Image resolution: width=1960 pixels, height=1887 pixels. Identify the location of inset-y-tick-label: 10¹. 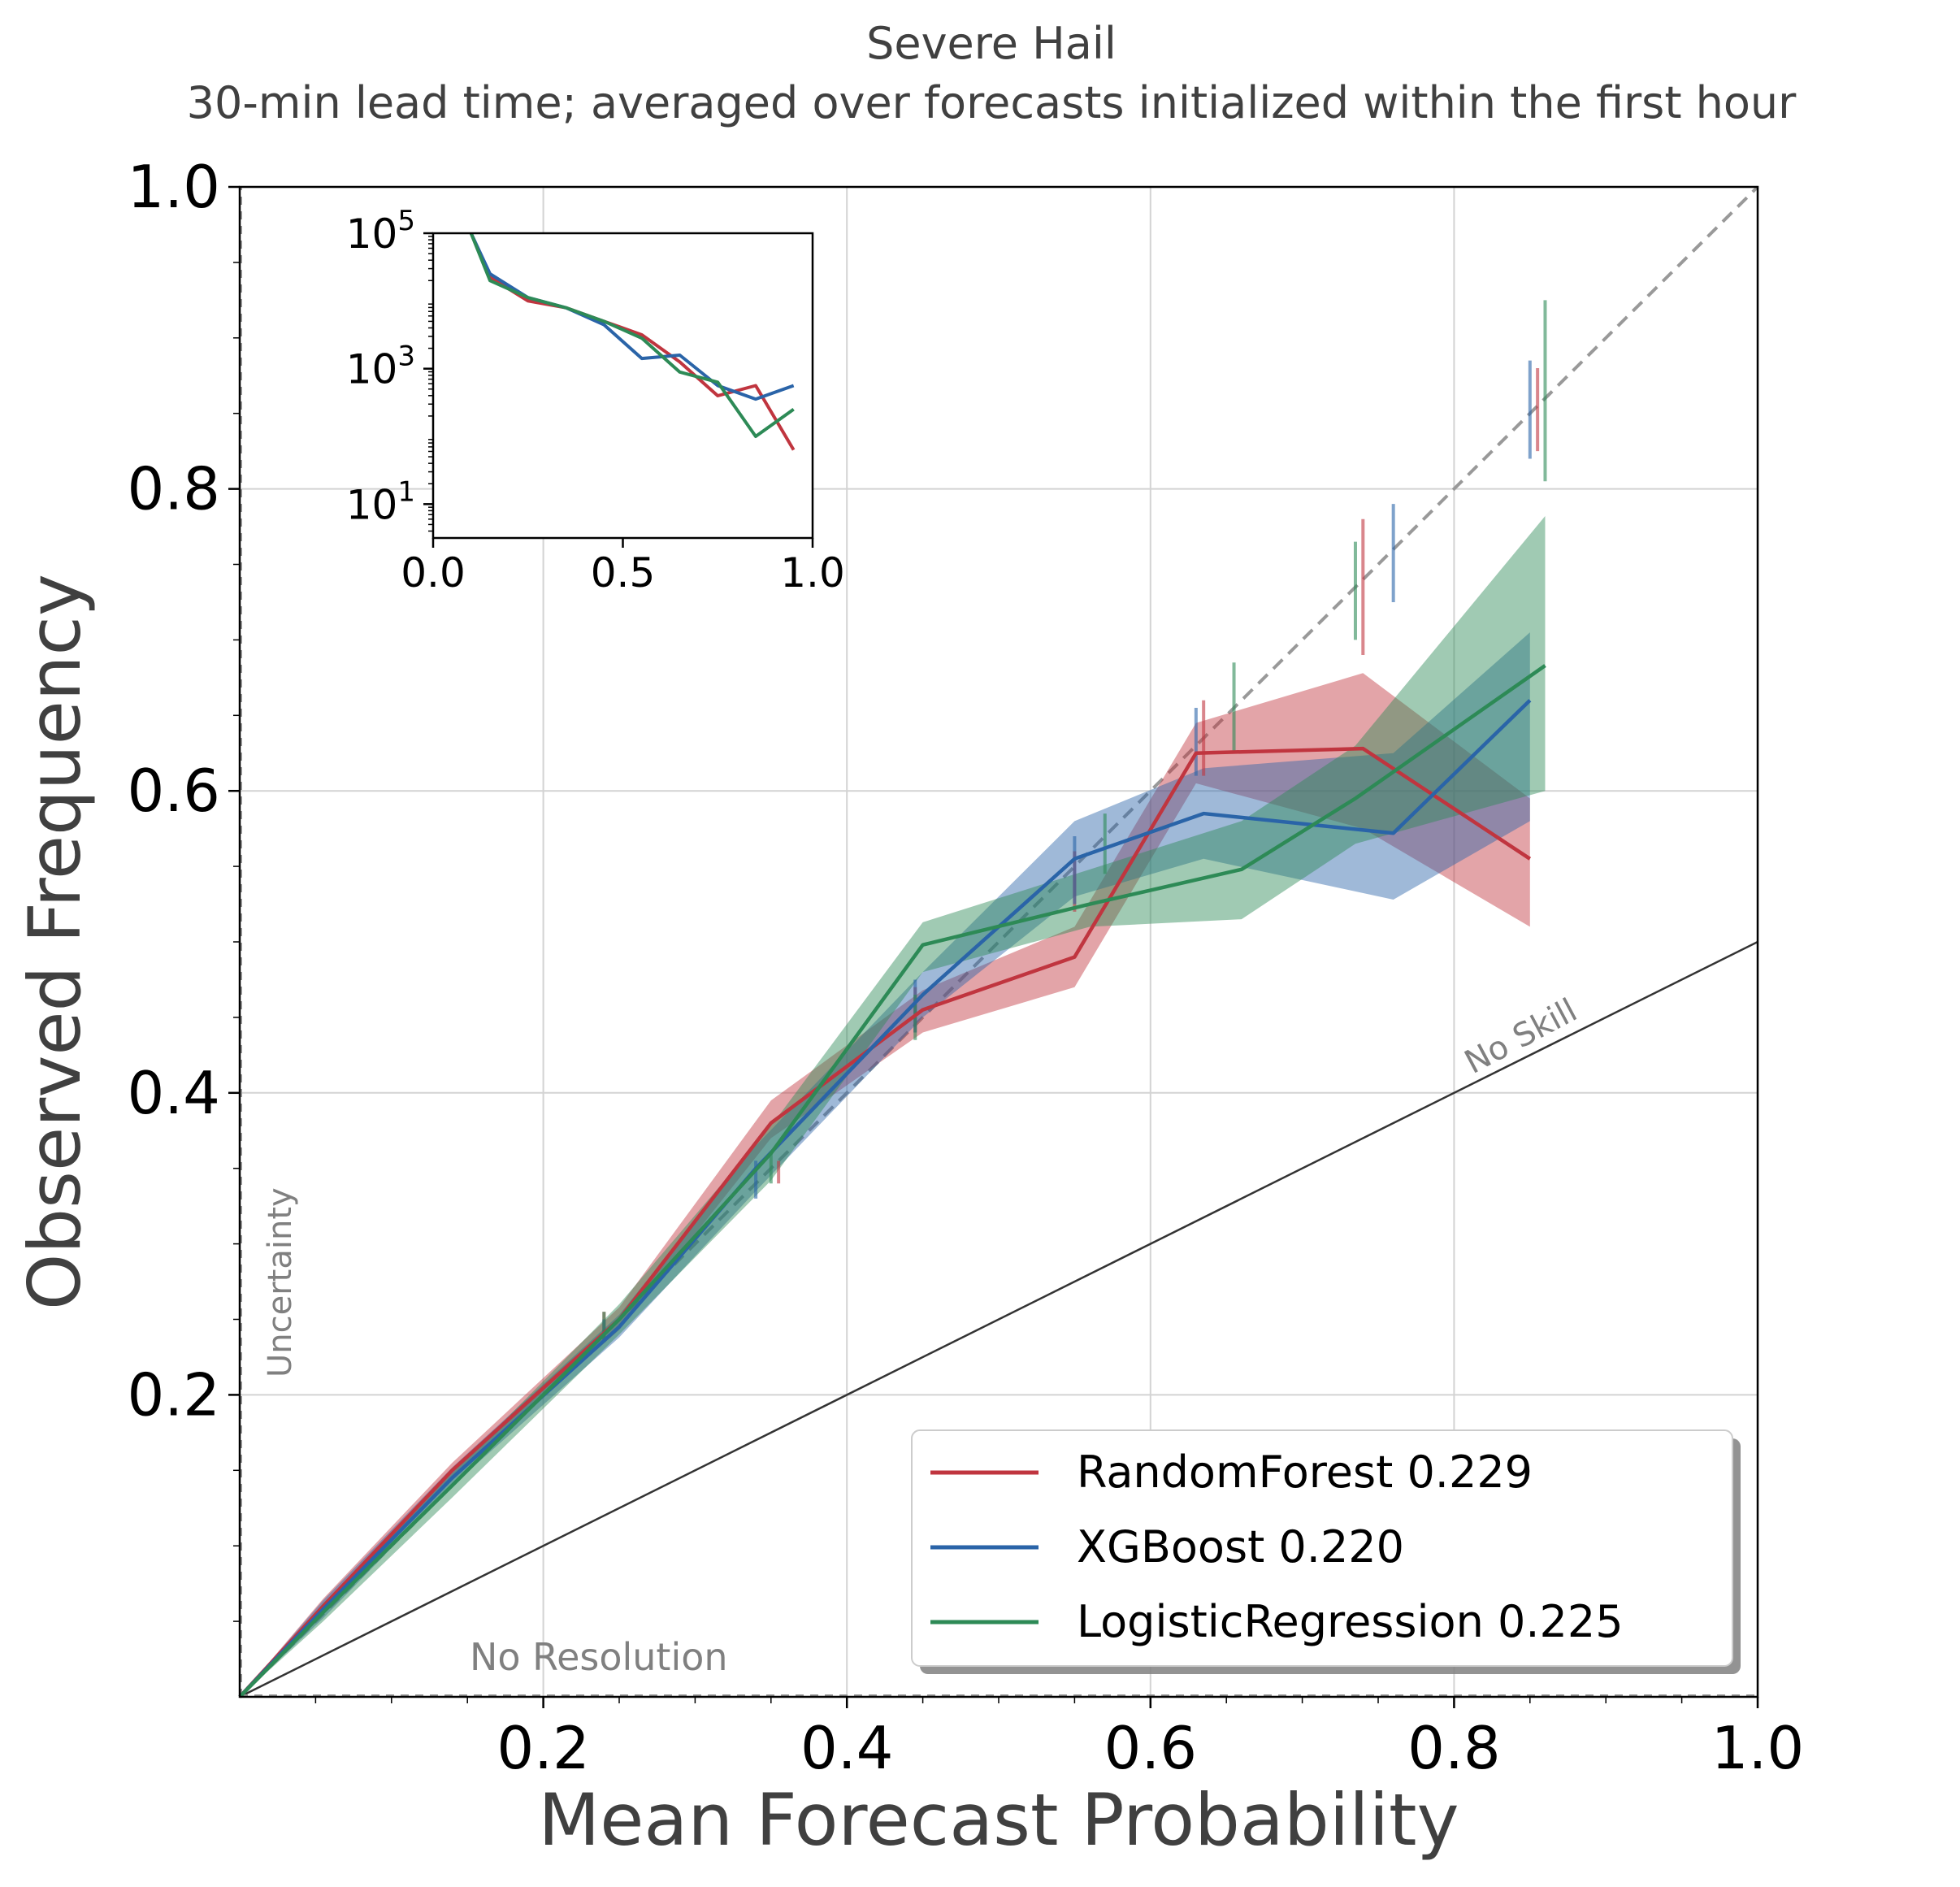
(380, 501).